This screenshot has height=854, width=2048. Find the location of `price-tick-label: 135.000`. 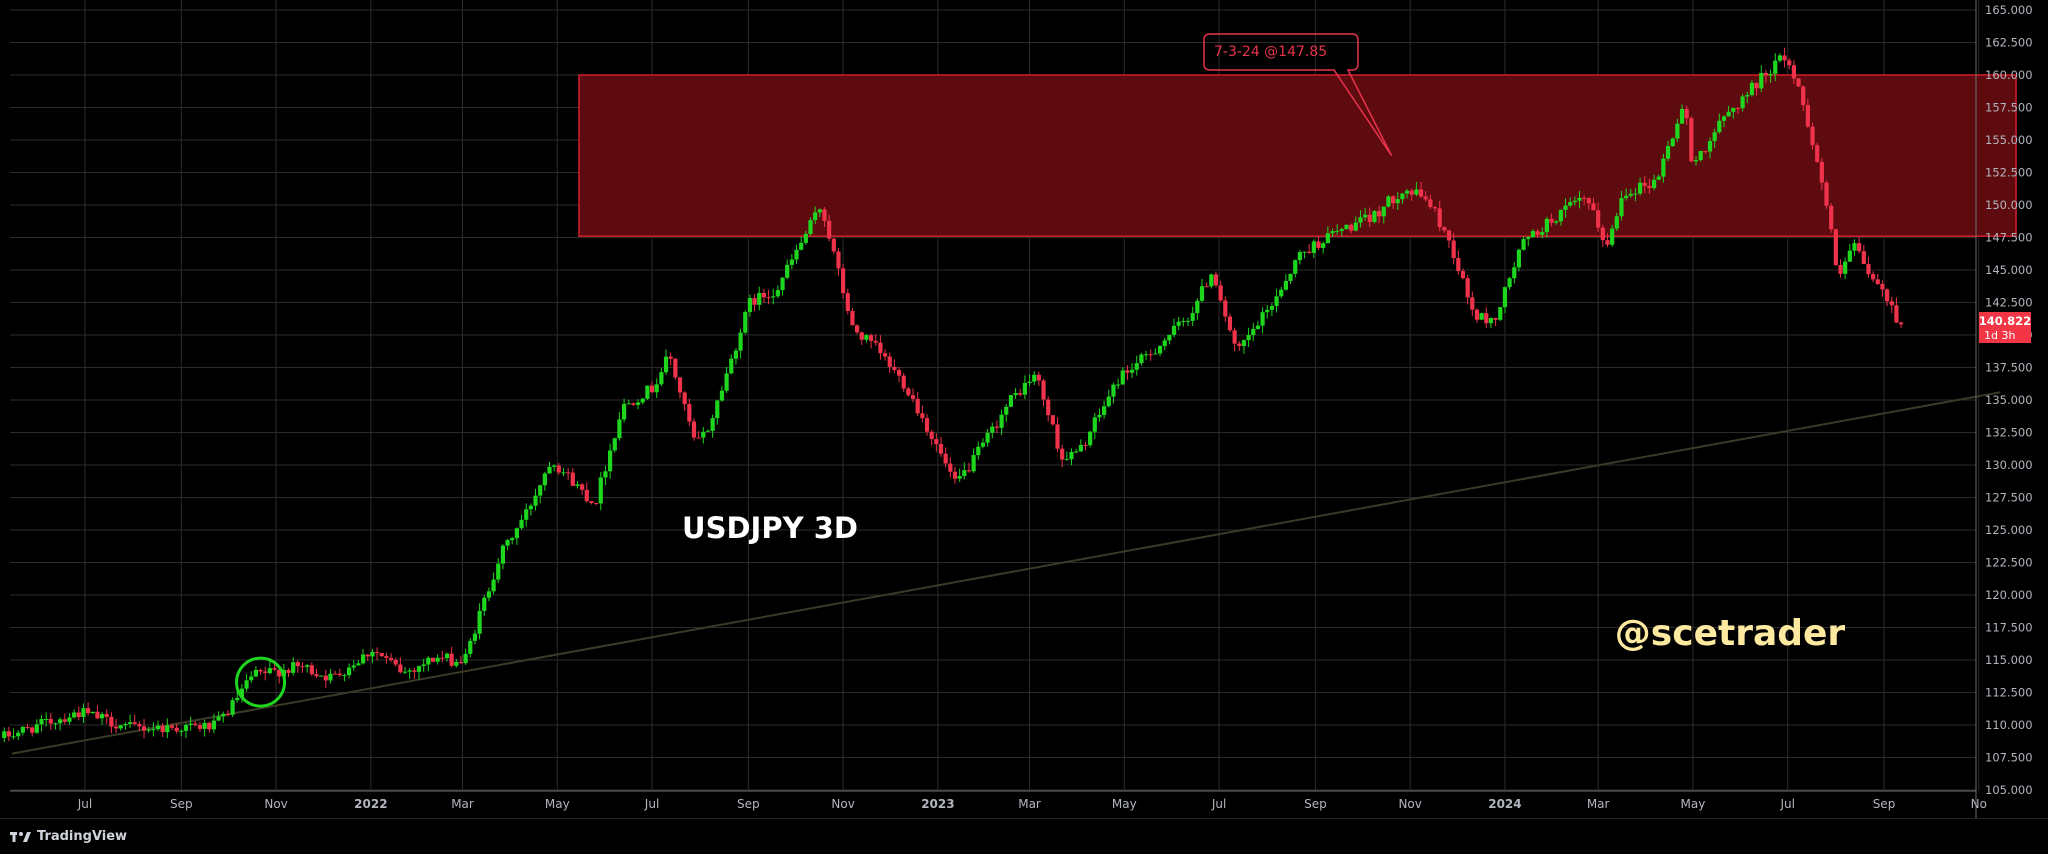

price-tick-label: 135.000 is located at coordinates (2009, 400).